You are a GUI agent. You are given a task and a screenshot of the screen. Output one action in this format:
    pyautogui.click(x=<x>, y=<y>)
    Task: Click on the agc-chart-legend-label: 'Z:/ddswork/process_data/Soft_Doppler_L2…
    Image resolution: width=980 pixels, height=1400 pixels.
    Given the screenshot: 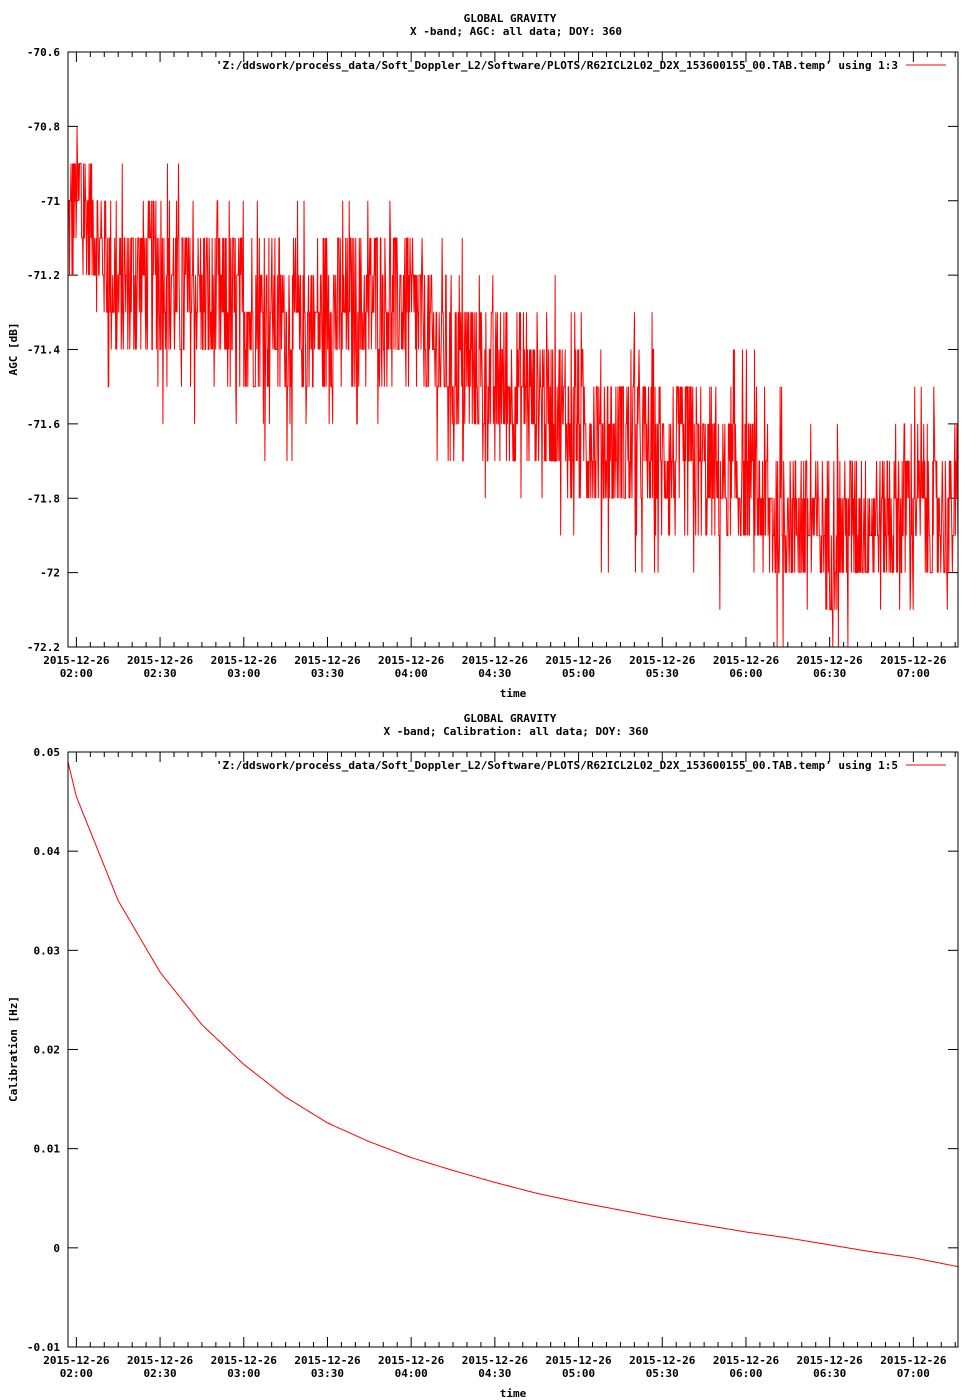 What is the action you would take?
    pyautogui.click(x=557, y=65)
    